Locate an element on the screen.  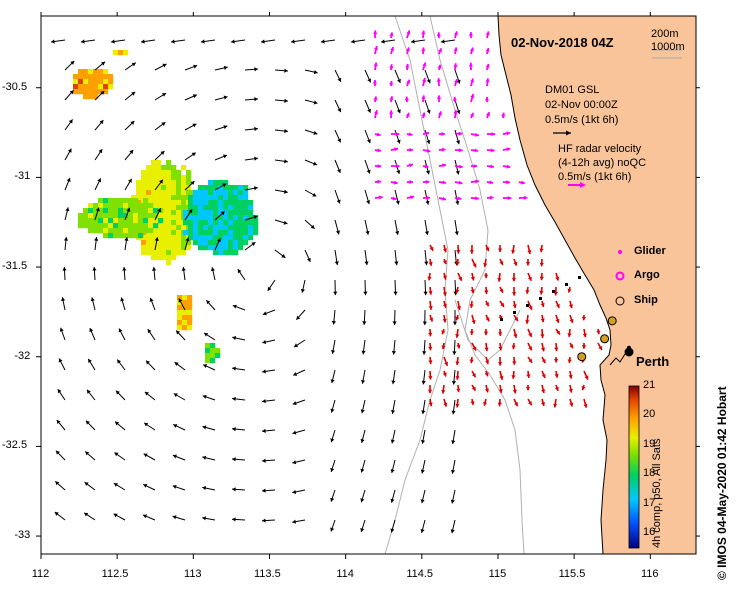
x-tick-label: 113 is located at coordinates (193, 574).